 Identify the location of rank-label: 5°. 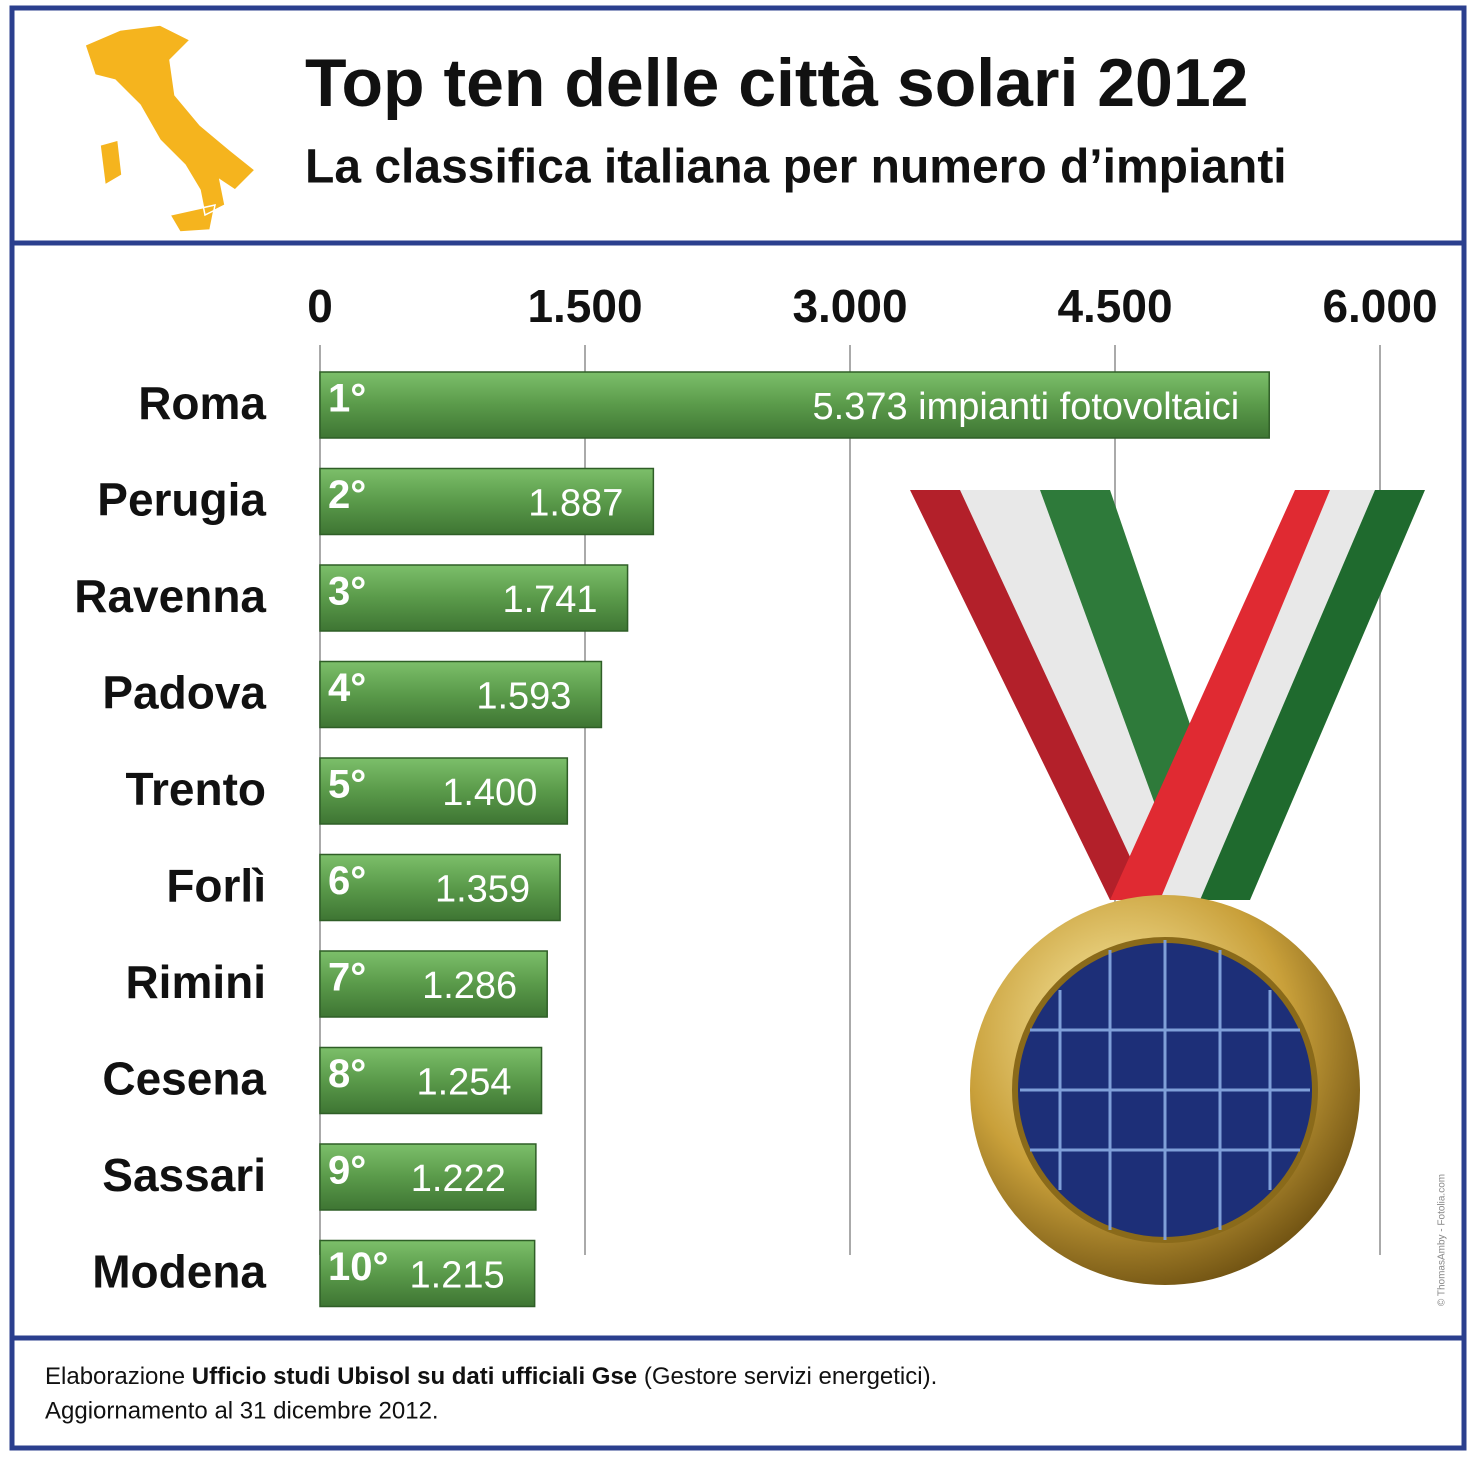
(347, 785).